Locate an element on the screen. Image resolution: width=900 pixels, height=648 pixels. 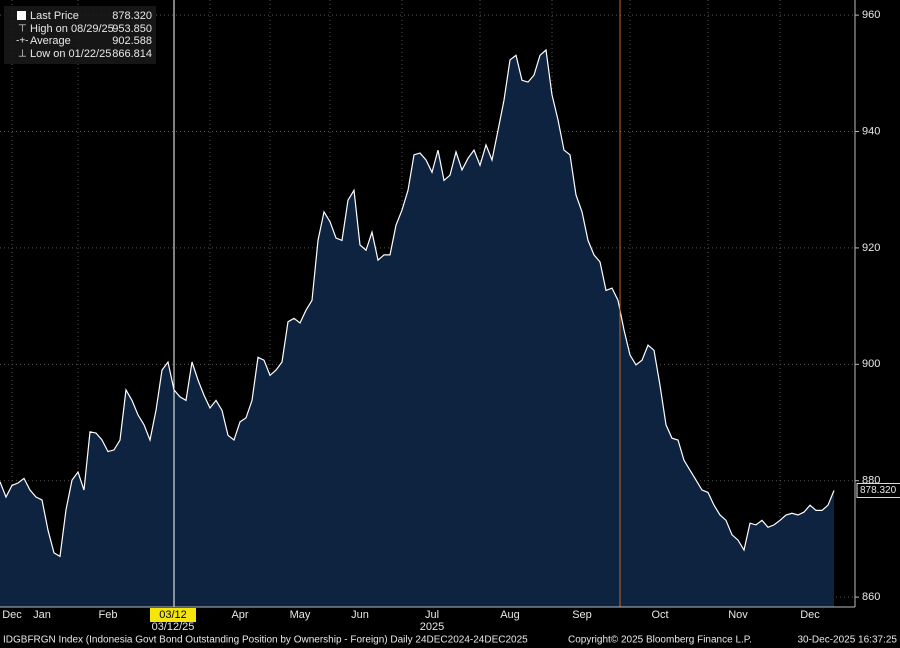
x-tick-label: Jun is located at coordinates (360, 615).